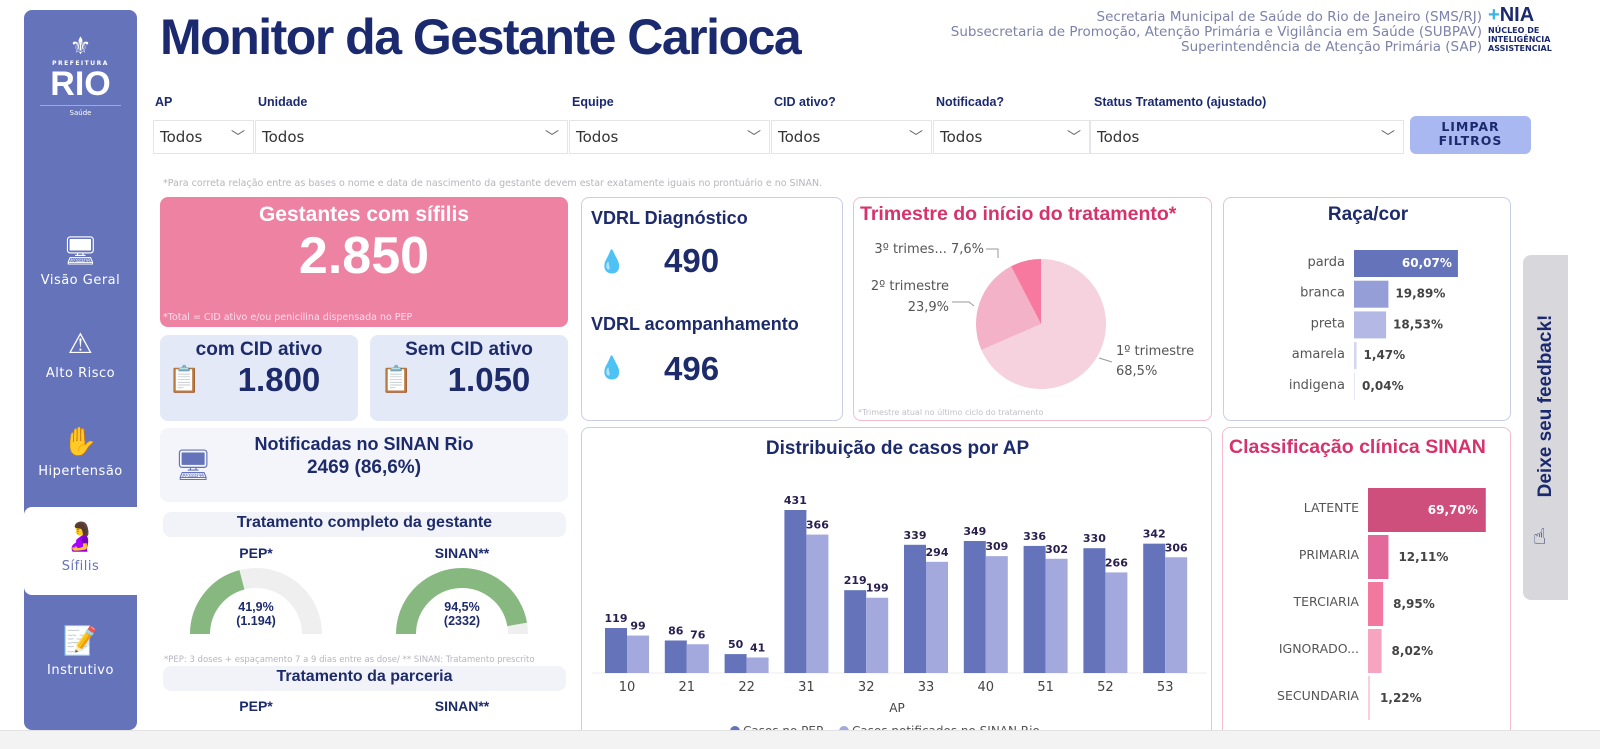  What do you see at coordinates (866, 687) in the screenshot?
I see `ap-tick-label: 32` at bounding box center [866, 687].